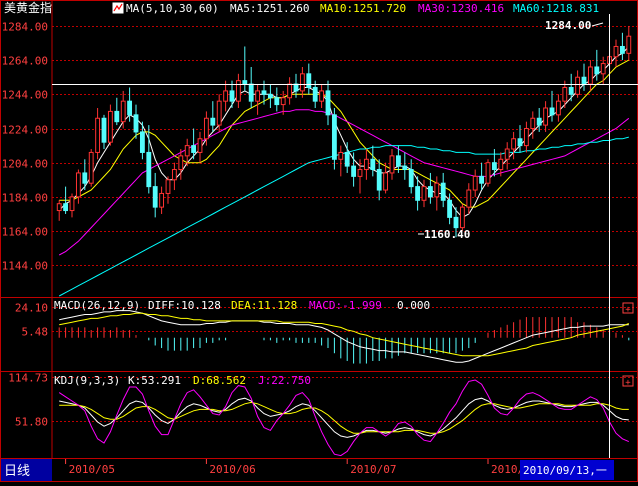 This screenshot has width=638, height=486. Describe the element at coordinates (25, 198) in the screenshot. I see `main-y-tick-label: 1184.00` at that location.